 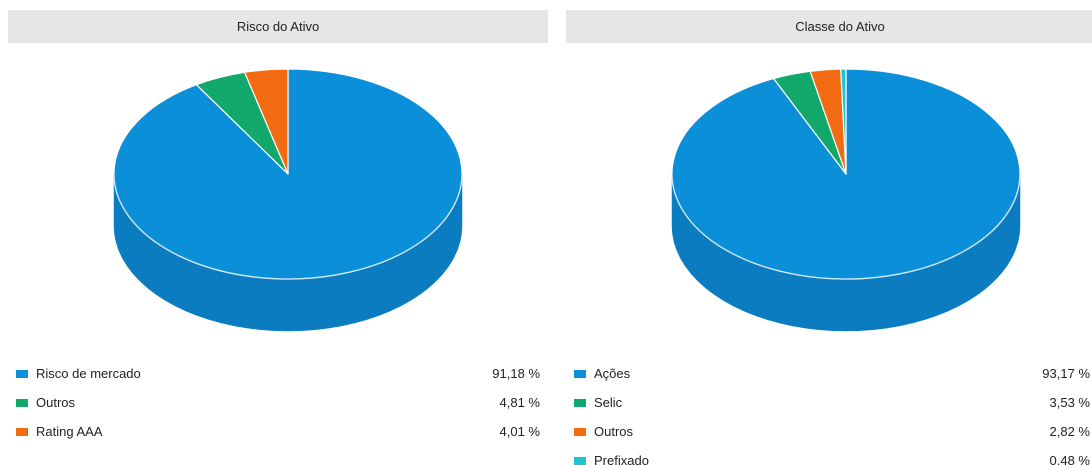 I want to click on legend-item-rating-aaa: Rating AAA 4,01 %, so click(x=278, y=432).